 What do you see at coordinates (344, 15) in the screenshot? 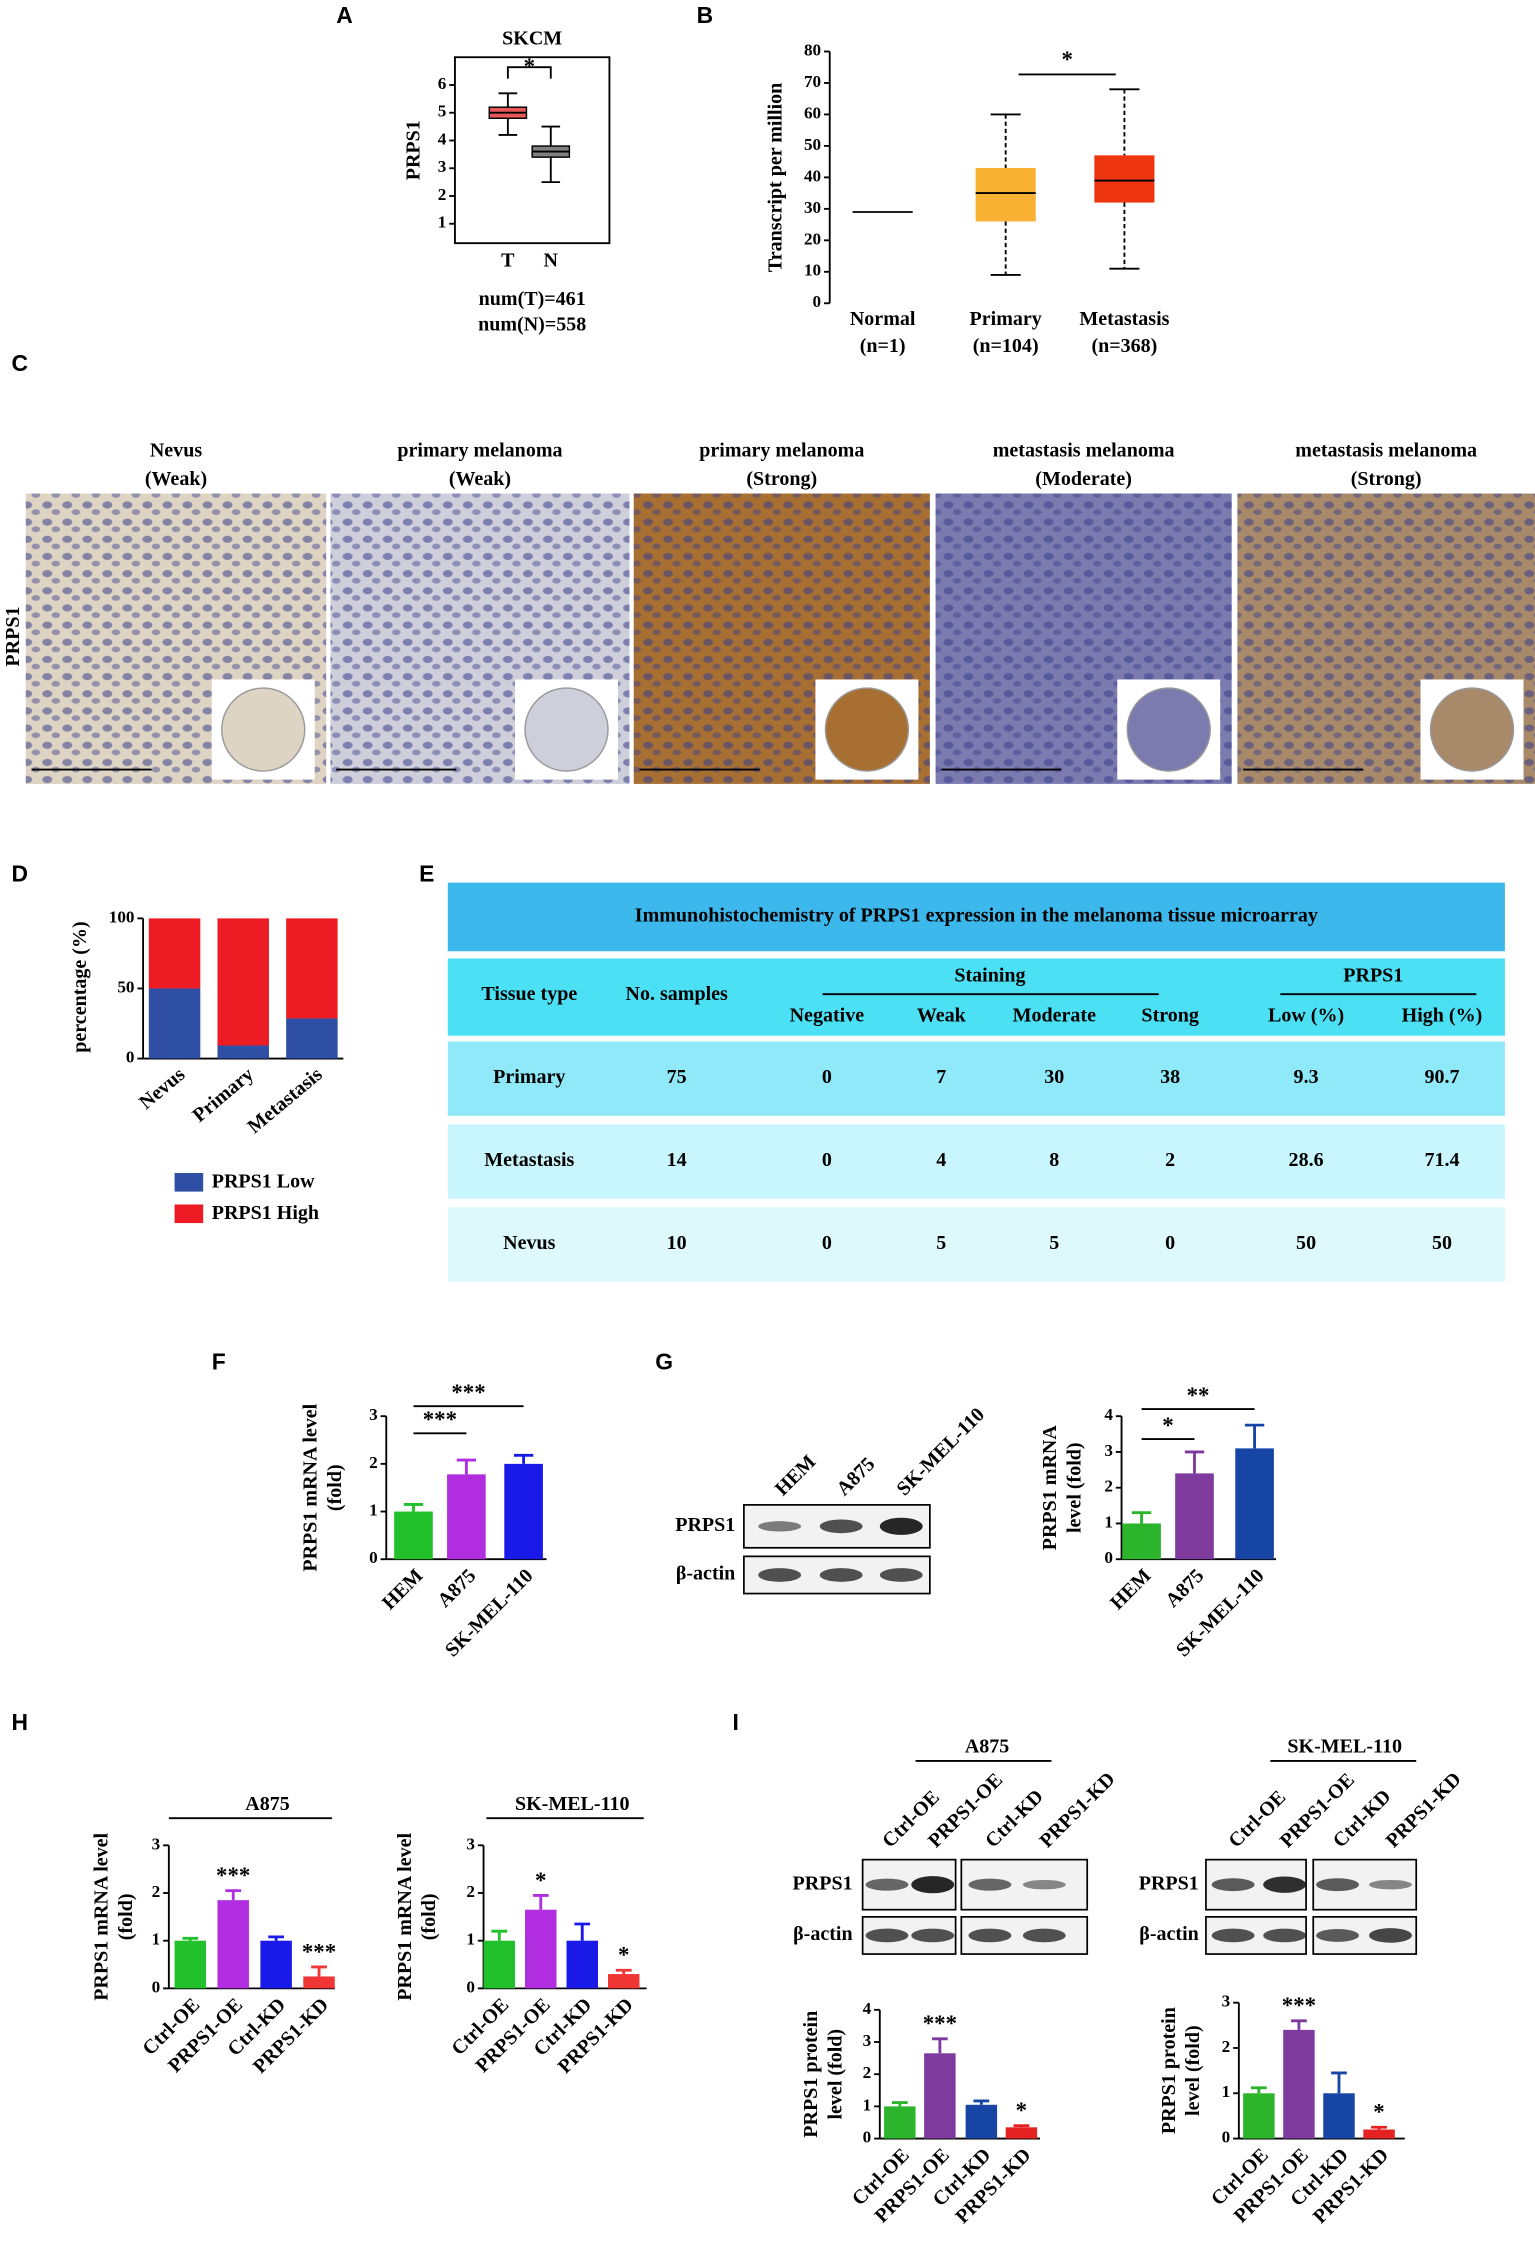
I see `panel-label: A` at bounding box center [344, 15].